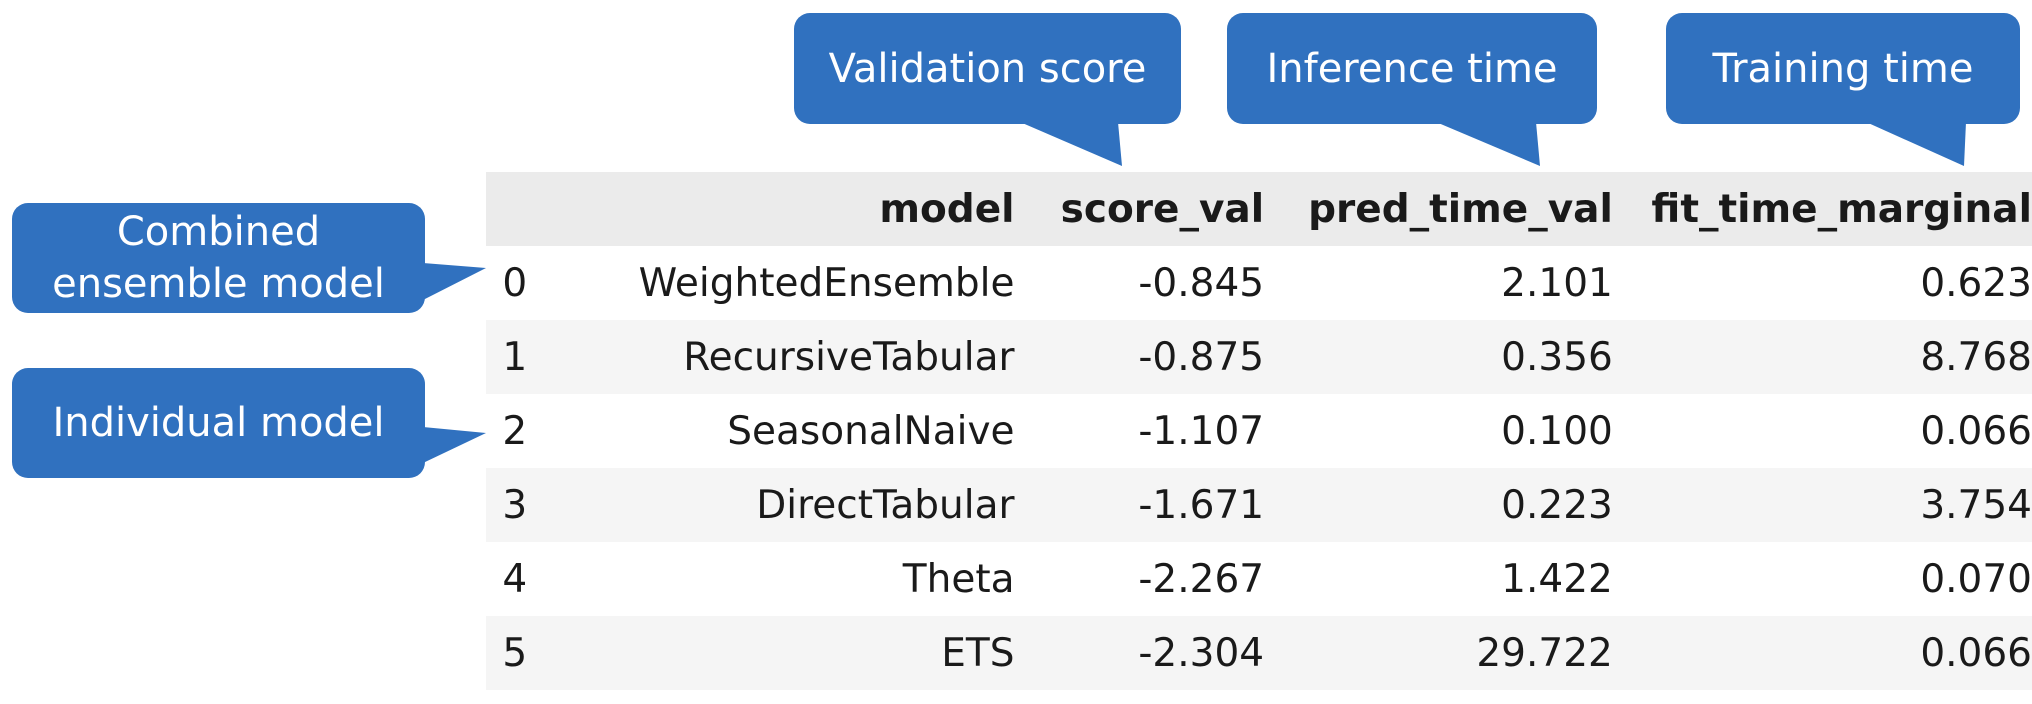 This screenshot has width=2032, height=704. I want to click on header-score-val: score_val, so click(1139, 209).